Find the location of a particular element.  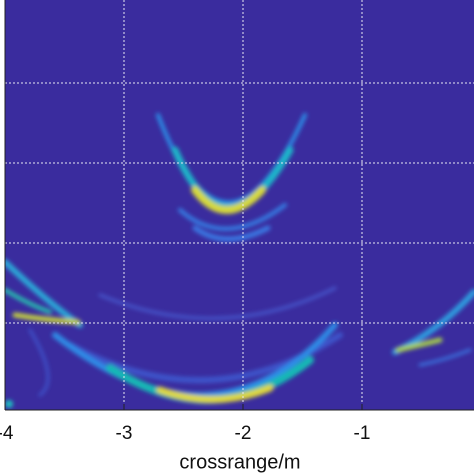

x-tick-label: -1 is located at coordinates (362, 433).